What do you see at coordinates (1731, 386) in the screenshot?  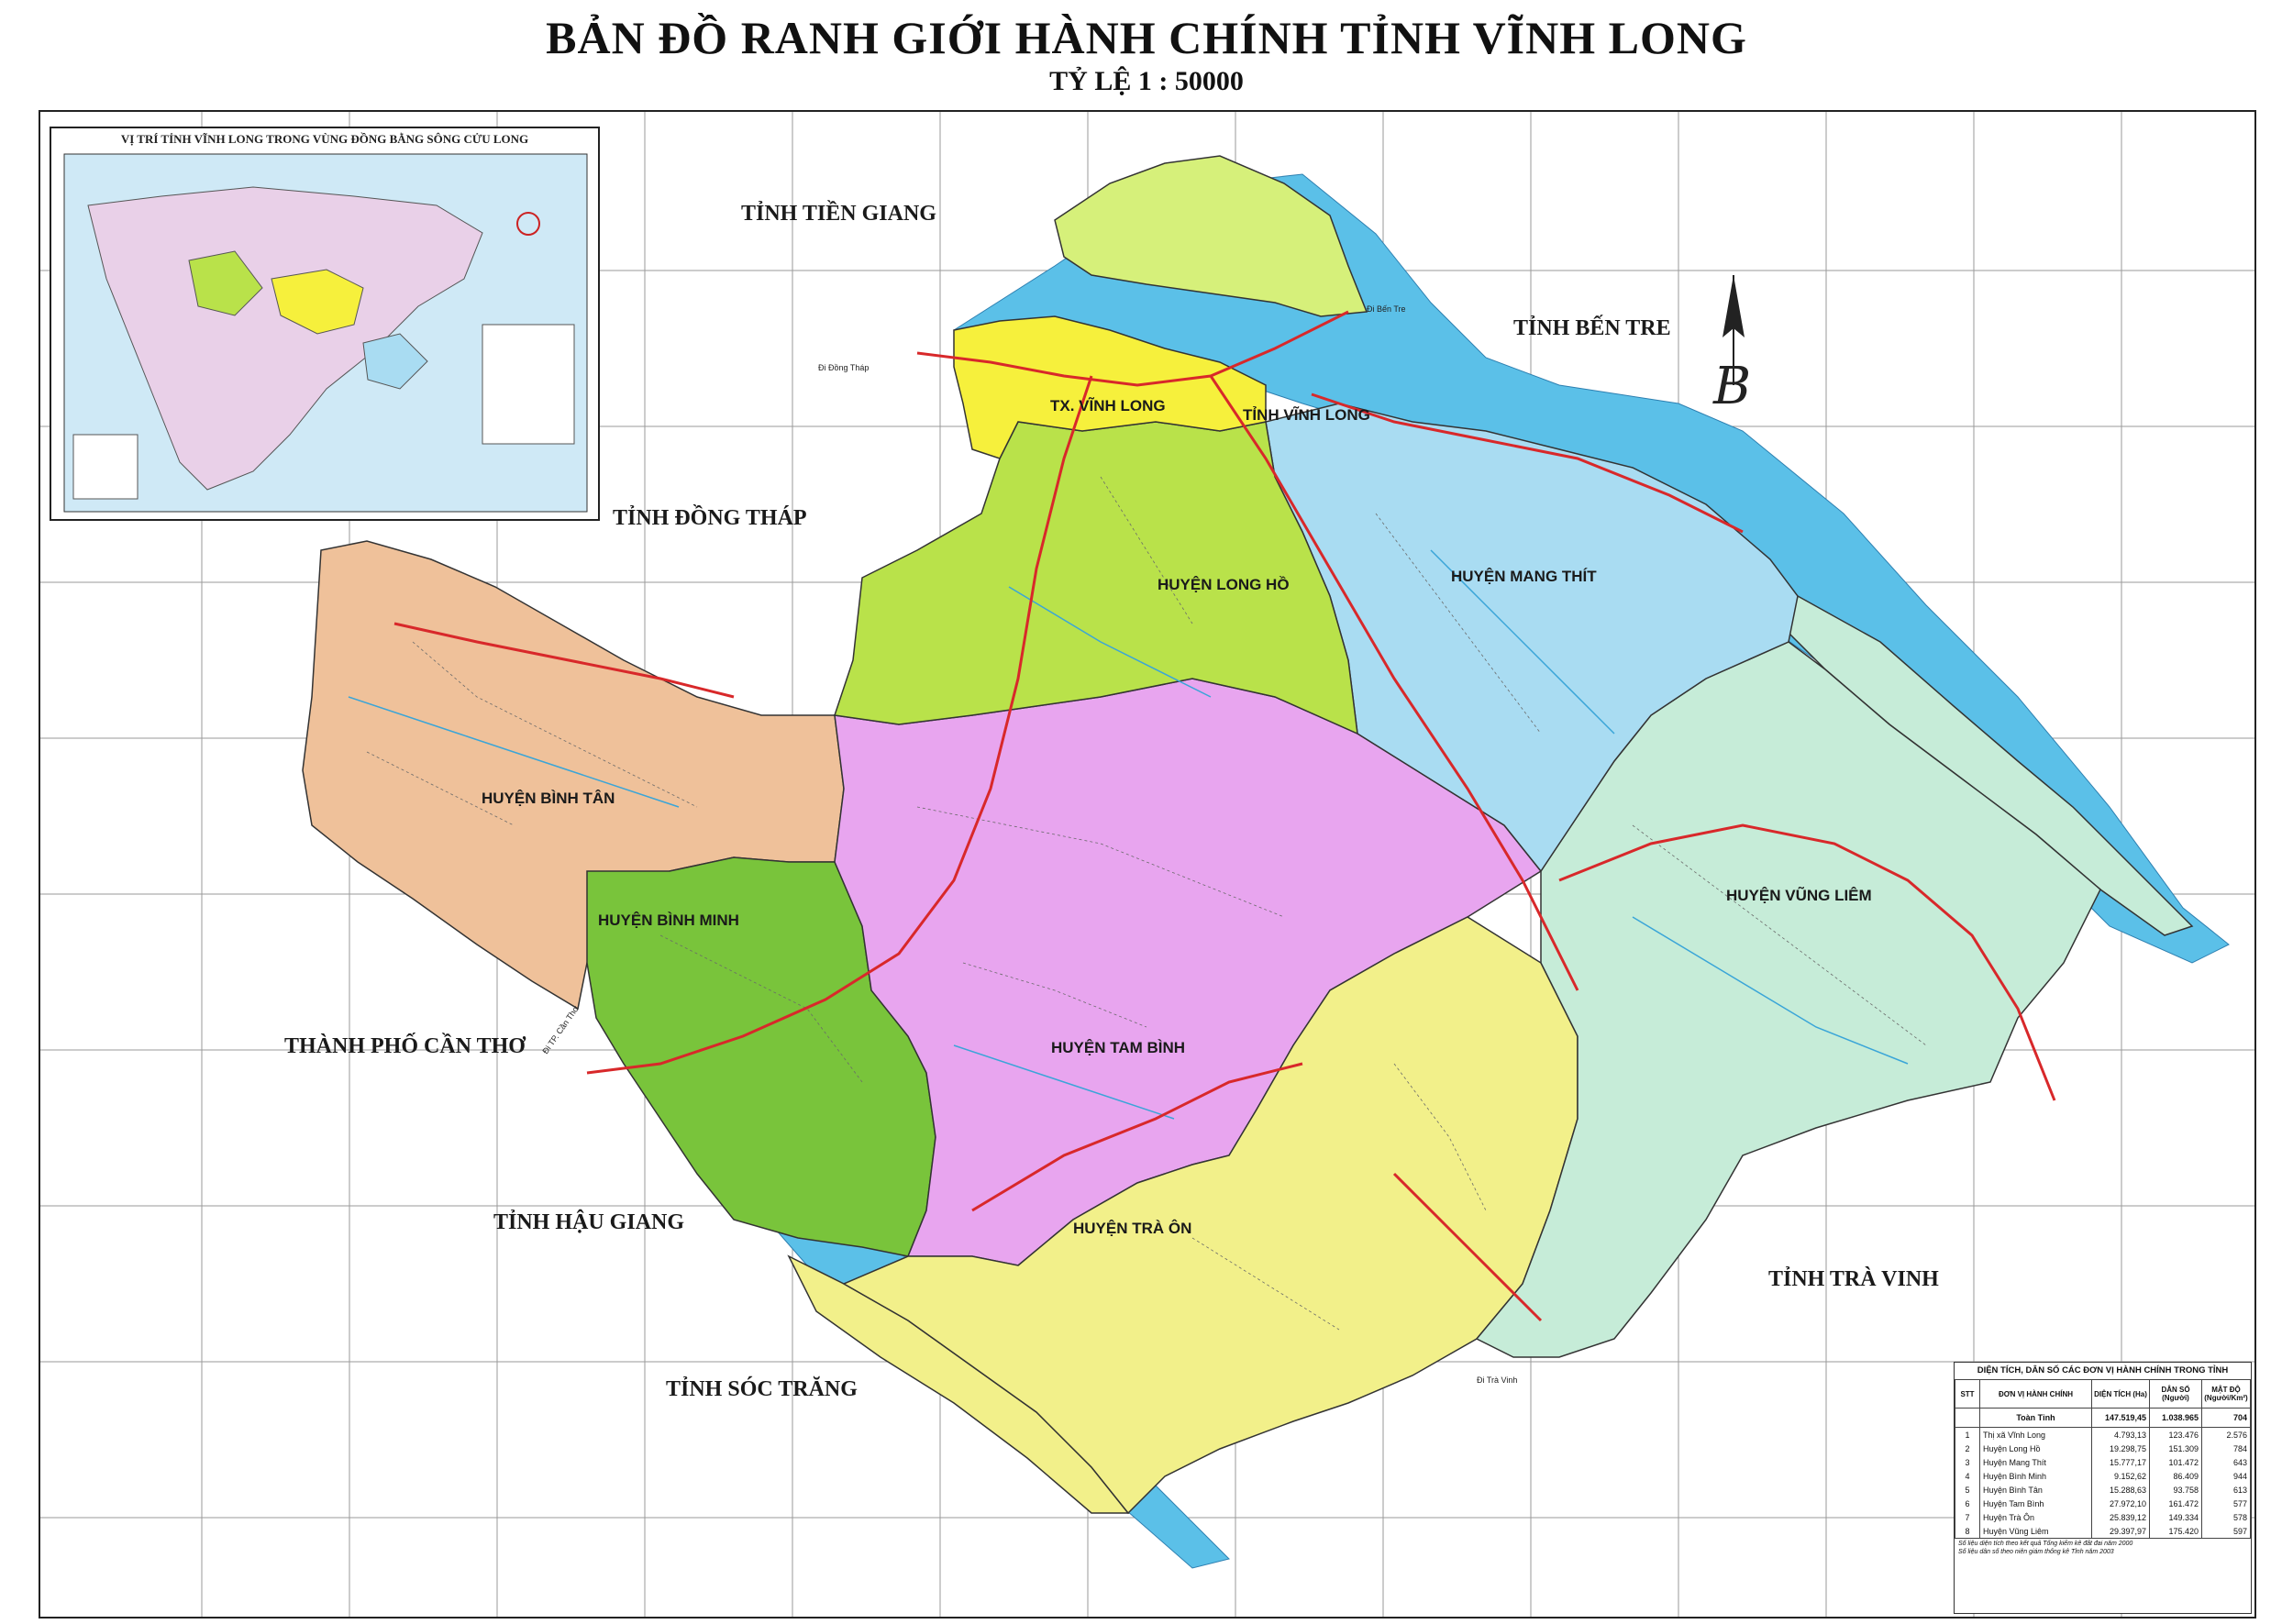 I see `north-symbol: B` at bounding box center [1731, 386].